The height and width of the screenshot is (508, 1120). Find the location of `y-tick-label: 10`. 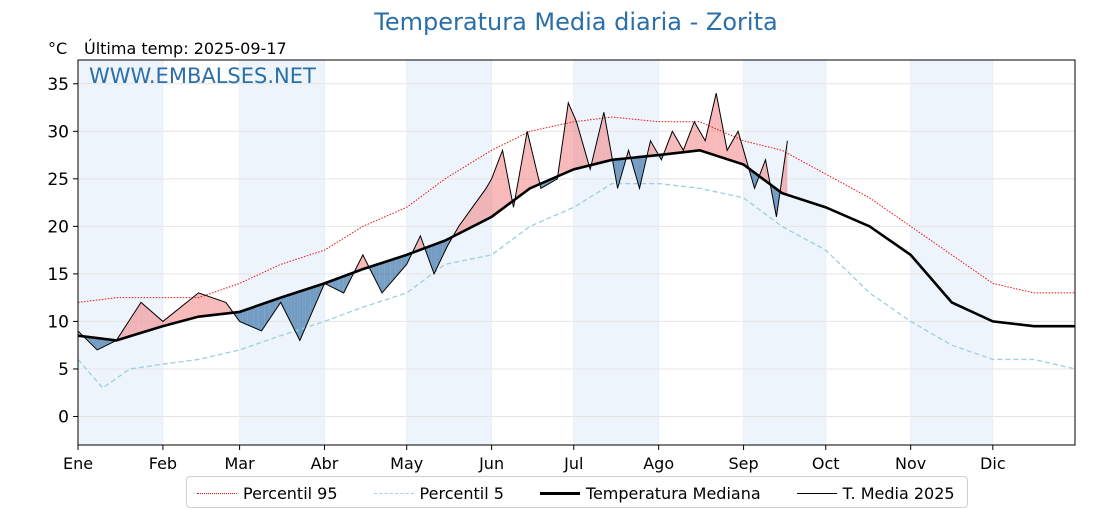

y-tick-label: 10 is located at coordinates (58, 322).